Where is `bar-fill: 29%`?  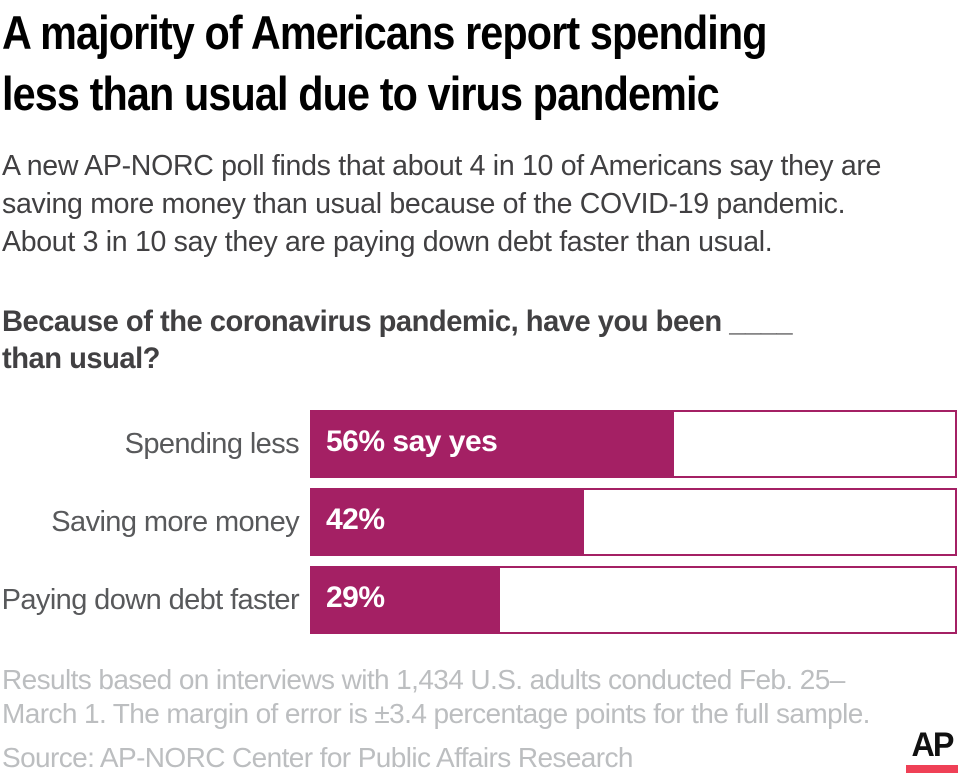 bar-fill: 29% is located at coordinates (405, 600).